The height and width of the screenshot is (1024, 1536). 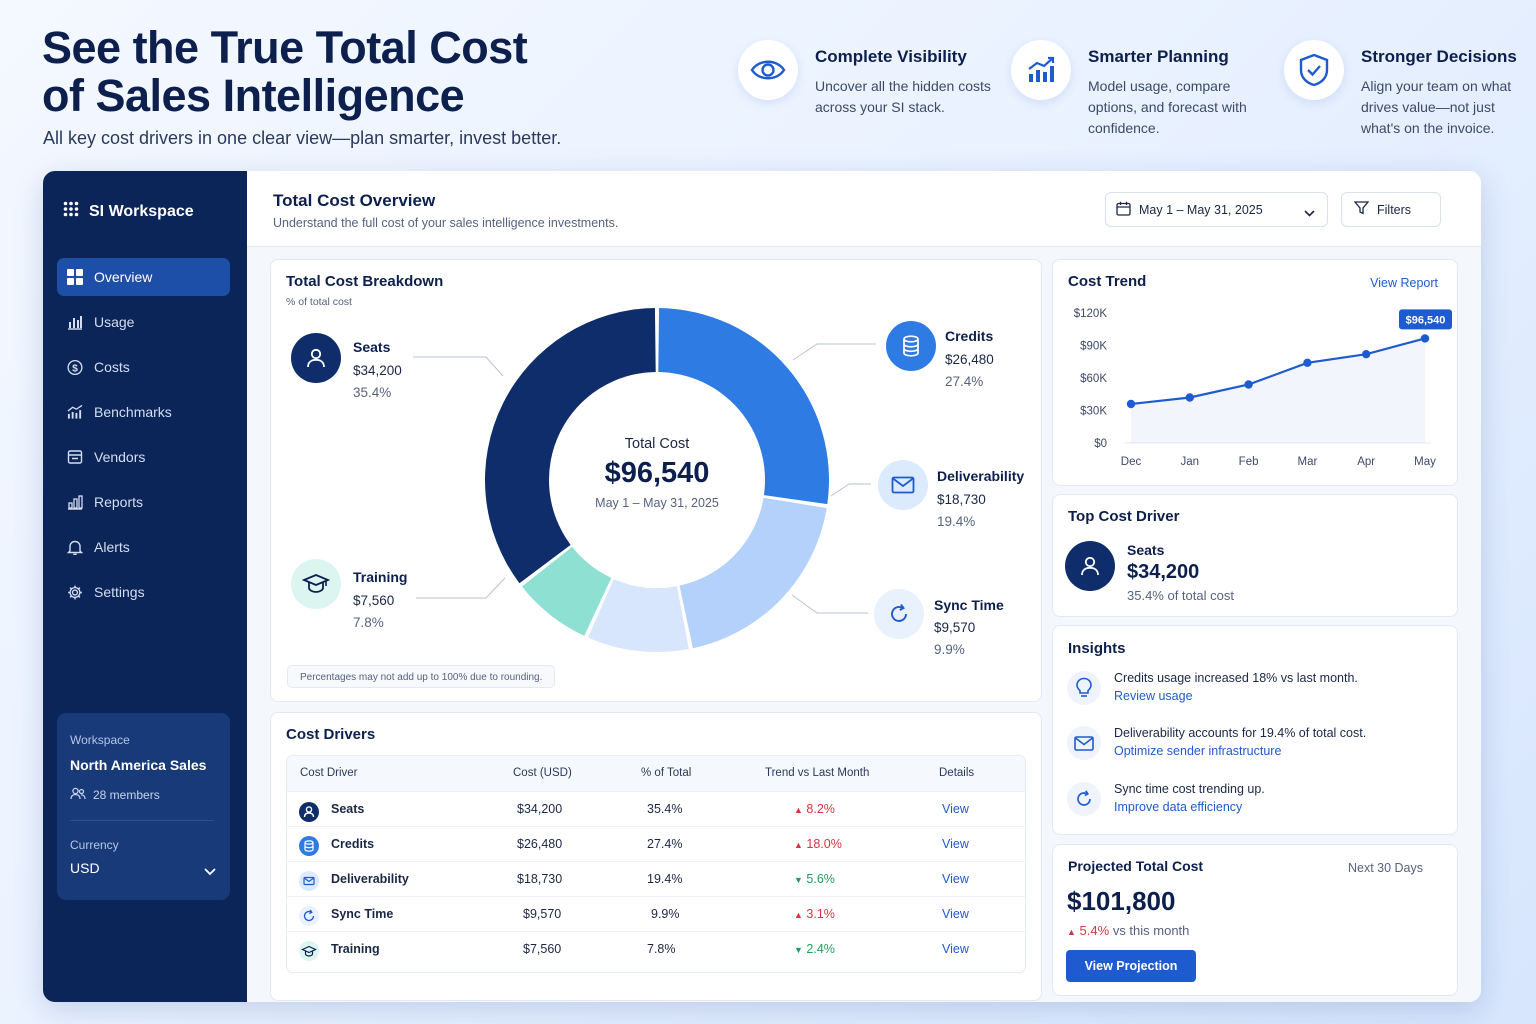 What do you see at coordinates (570, 446) in the screenshot?
I see `donut-segment-seats` at bounding box center [570, 446].